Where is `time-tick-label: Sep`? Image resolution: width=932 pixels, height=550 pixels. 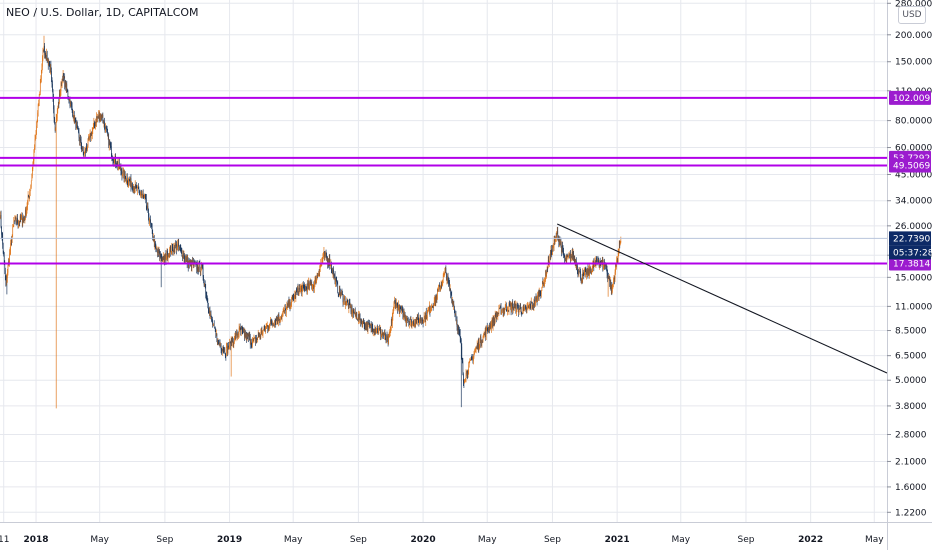
time-tick-label: Sep is located at coordinates (745, 540).